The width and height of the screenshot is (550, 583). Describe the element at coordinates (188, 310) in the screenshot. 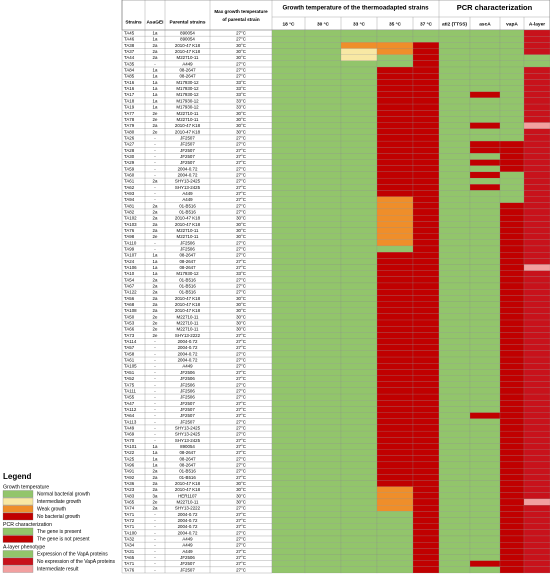

I see `cell-text: 2010-47 K18` at that location.